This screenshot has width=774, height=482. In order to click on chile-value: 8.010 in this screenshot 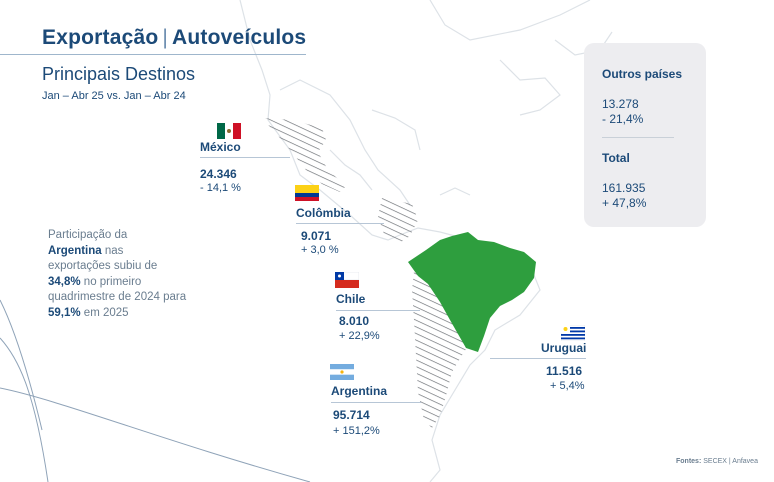, I will do `click(354, 321)`.